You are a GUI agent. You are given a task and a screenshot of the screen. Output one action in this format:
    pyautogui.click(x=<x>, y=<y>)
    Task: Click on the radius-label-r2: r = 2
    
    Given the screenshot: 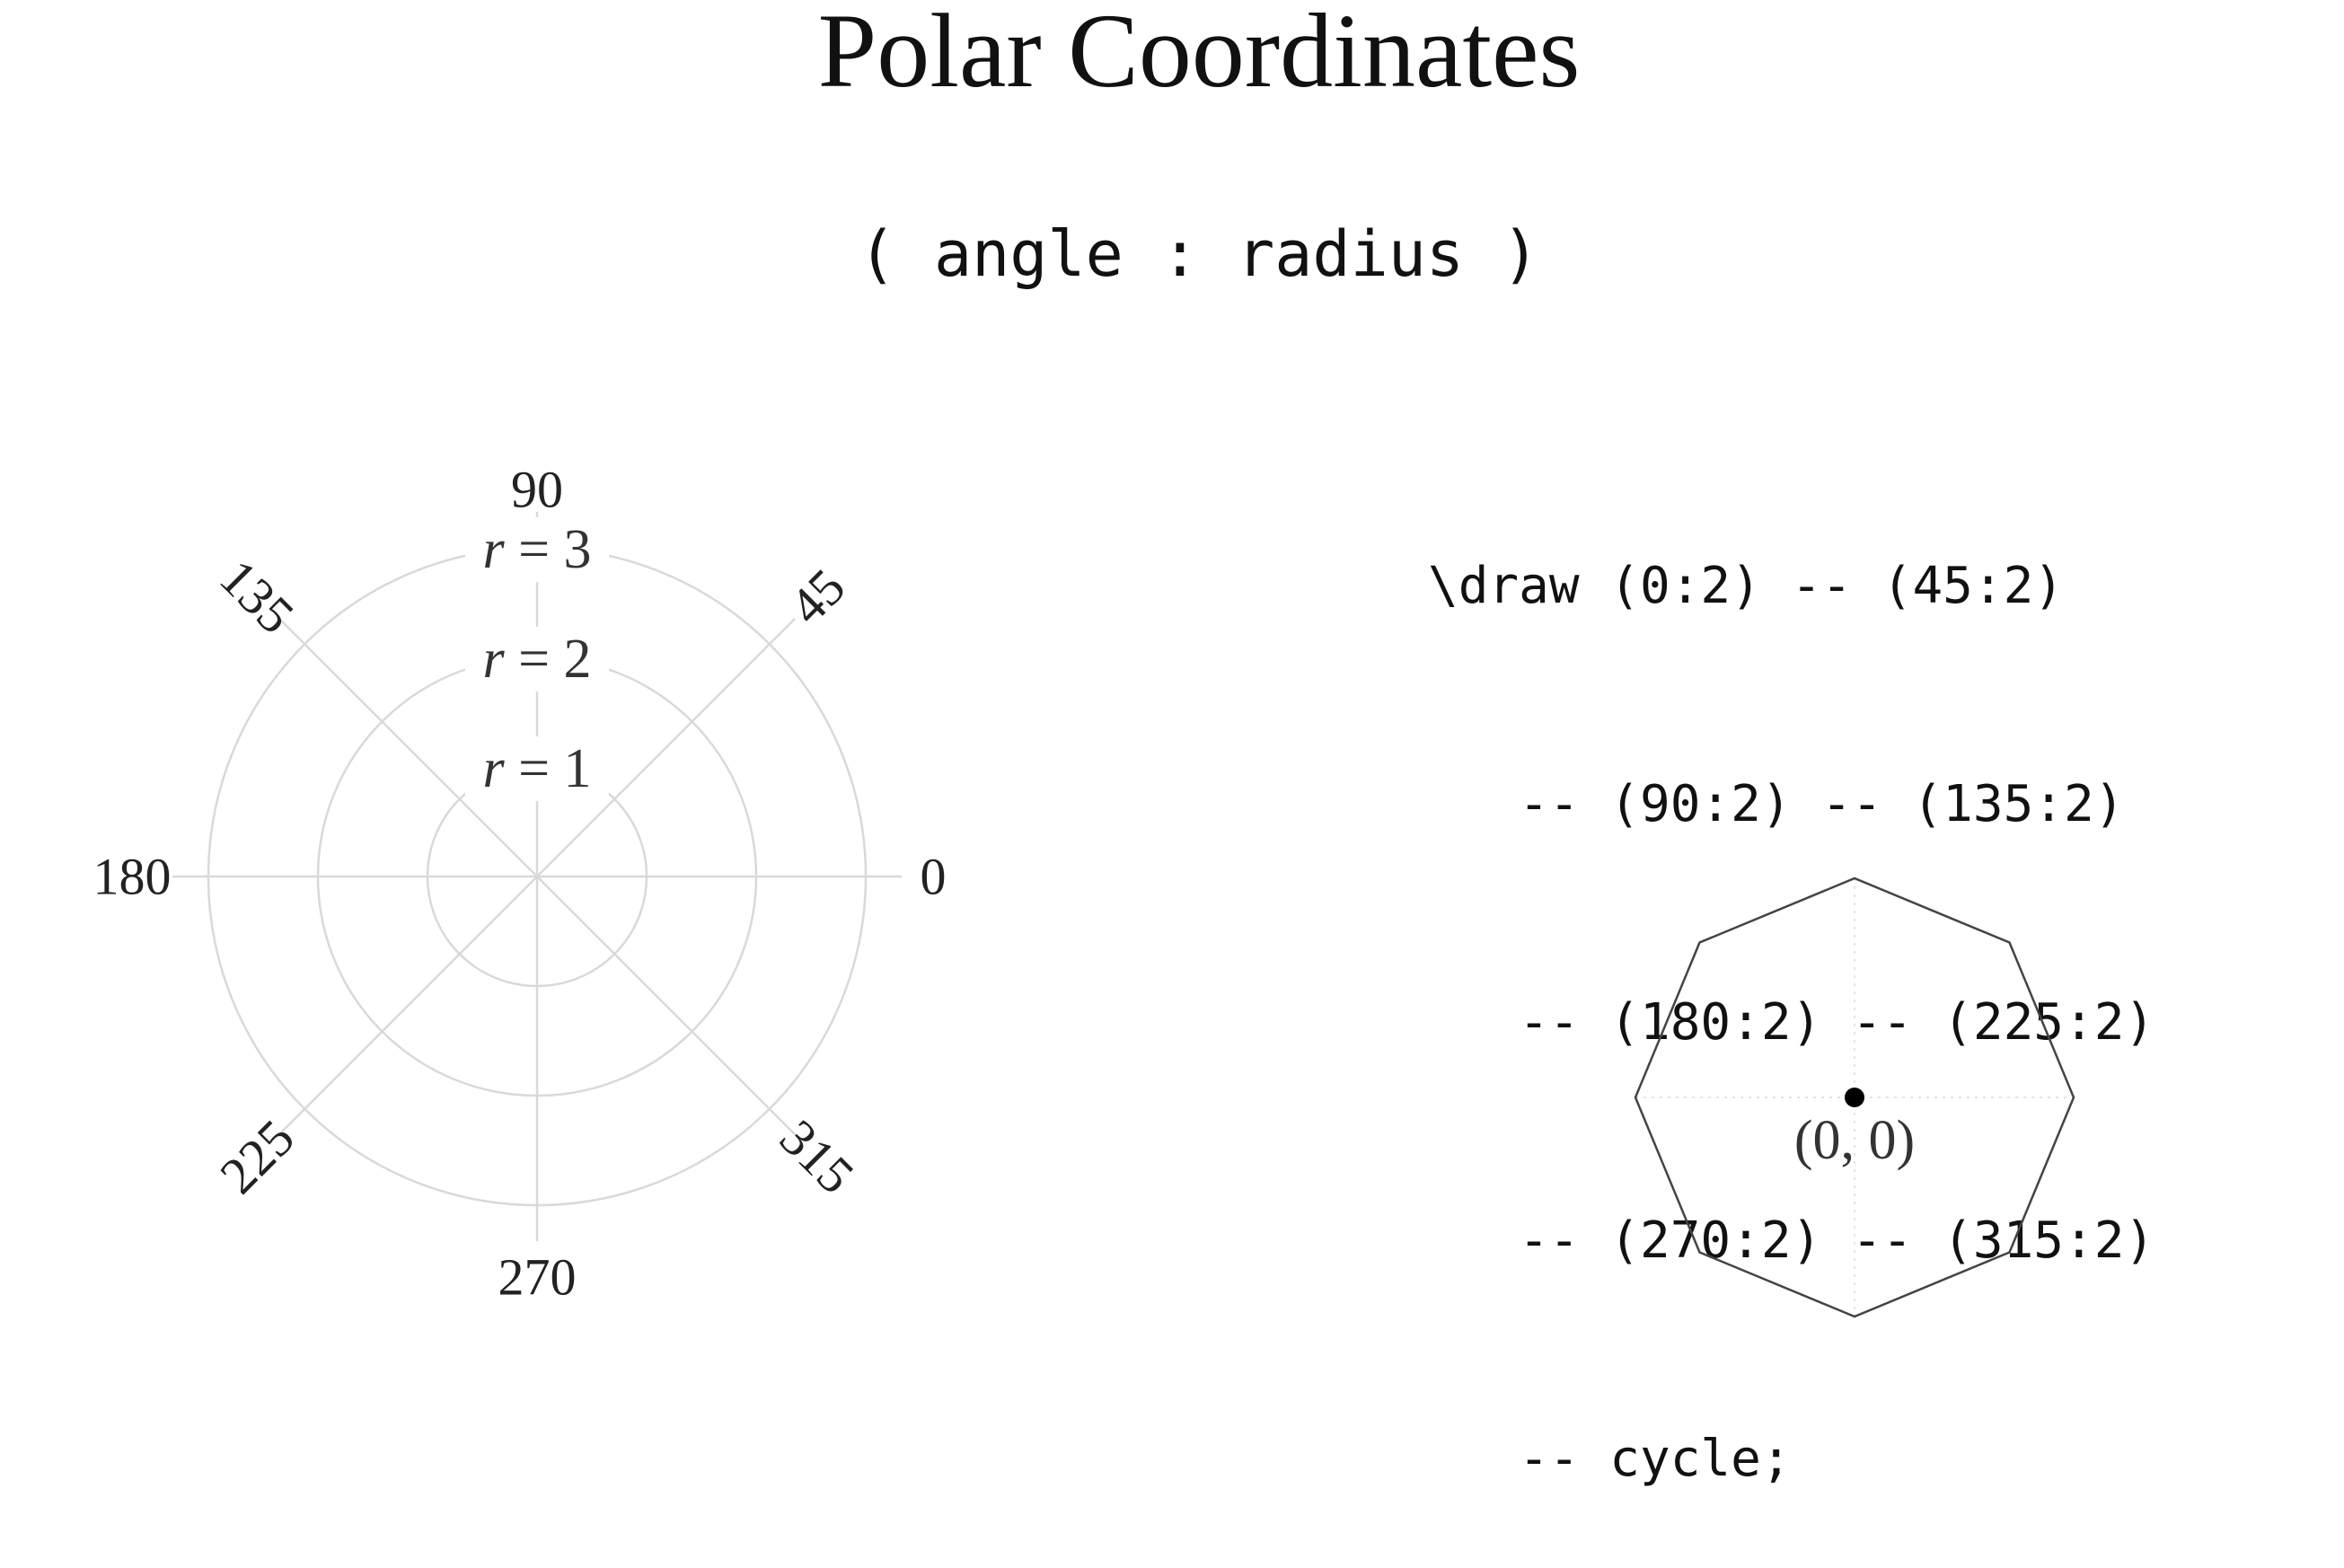 What is the action you would take?
    pyautogui.click(x=536, y=659)
    